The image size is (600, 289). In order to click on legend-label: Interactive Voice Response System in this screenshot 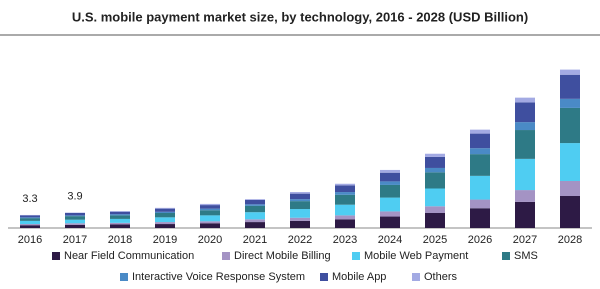, I will do `click(218, 277)`.